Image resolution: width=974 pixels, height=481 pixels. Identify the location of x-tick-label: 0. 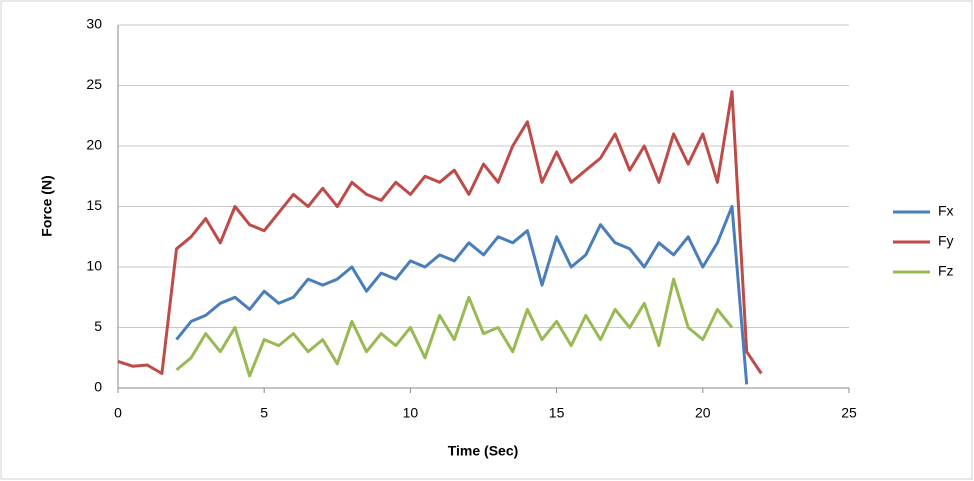
(118, 413).